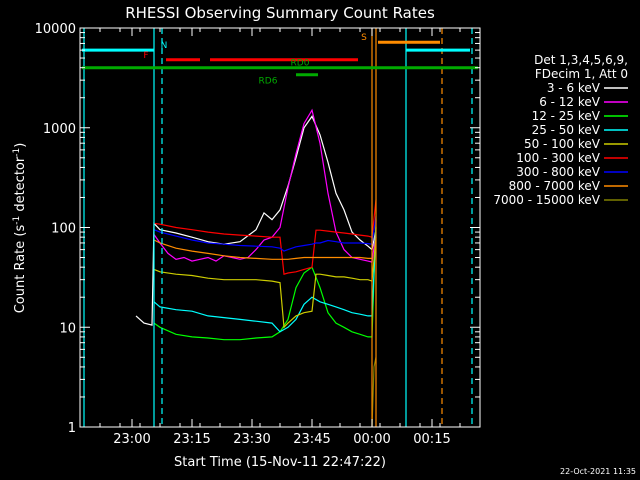 The height and width of the screenshot is (480, 640). I want to click on flag-label-3: RD0, so click(300, 64).